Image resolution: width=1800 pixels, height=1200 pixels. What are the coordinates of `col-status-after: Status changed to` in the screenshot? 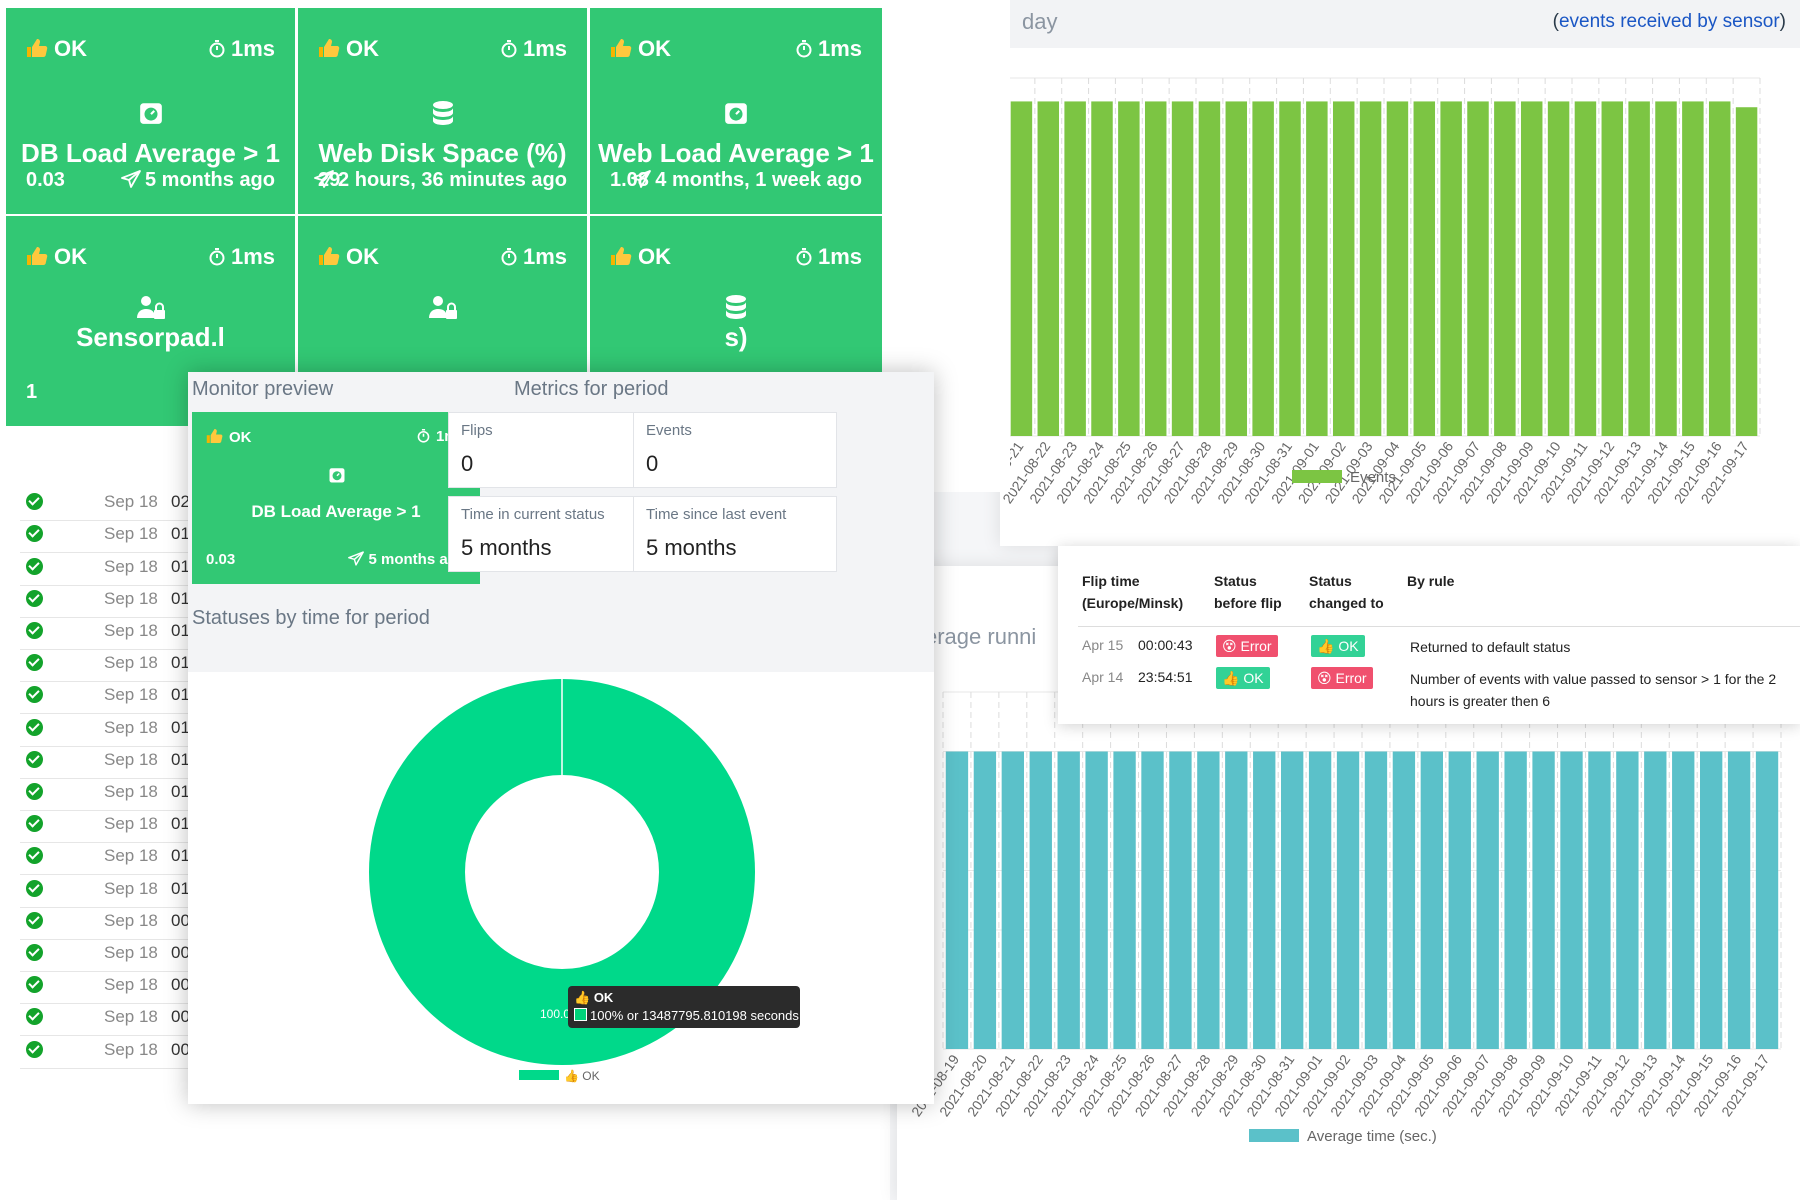 It's located at (1346, 592).